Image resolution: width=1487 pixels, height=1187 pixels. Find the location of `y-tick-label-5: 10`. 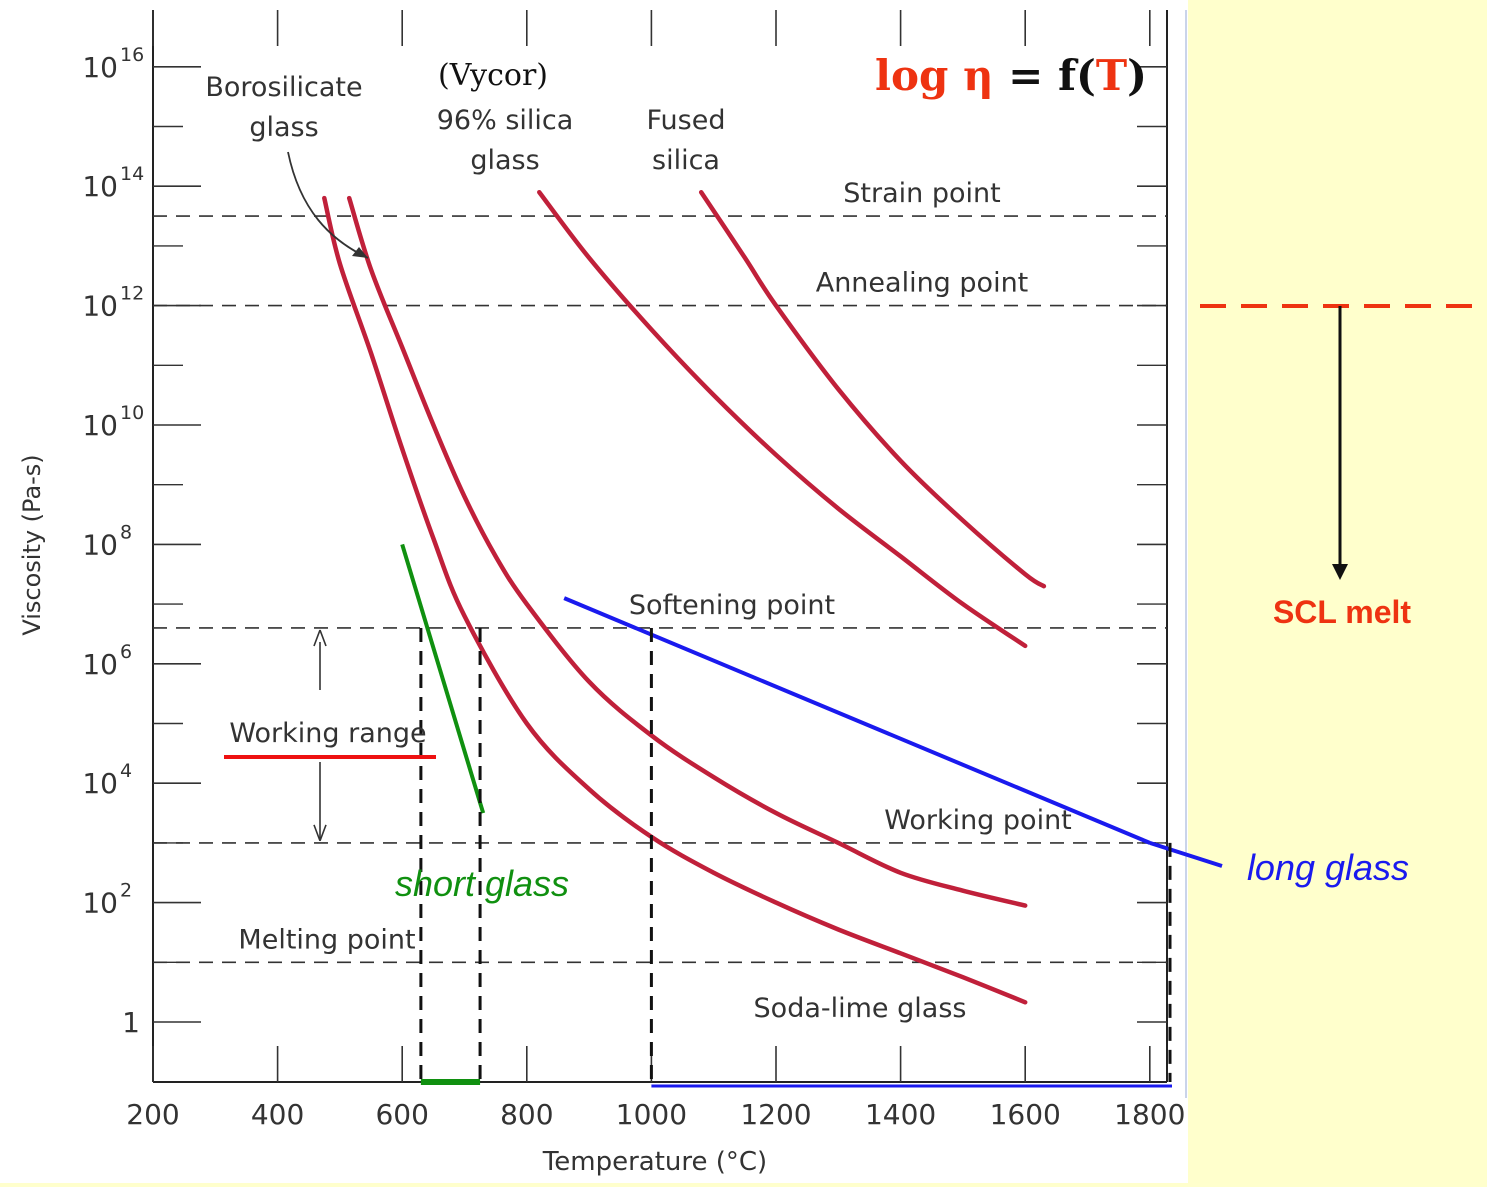

y-tick-label-5: 10 is located at coordinates (100, 425).